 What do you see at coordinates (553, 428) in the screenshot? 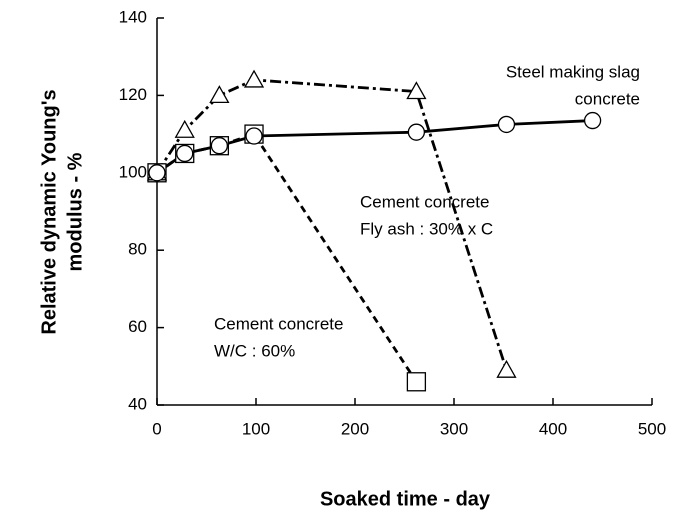
I see `x-tick-label: 400` at bounding box center [553, 428].